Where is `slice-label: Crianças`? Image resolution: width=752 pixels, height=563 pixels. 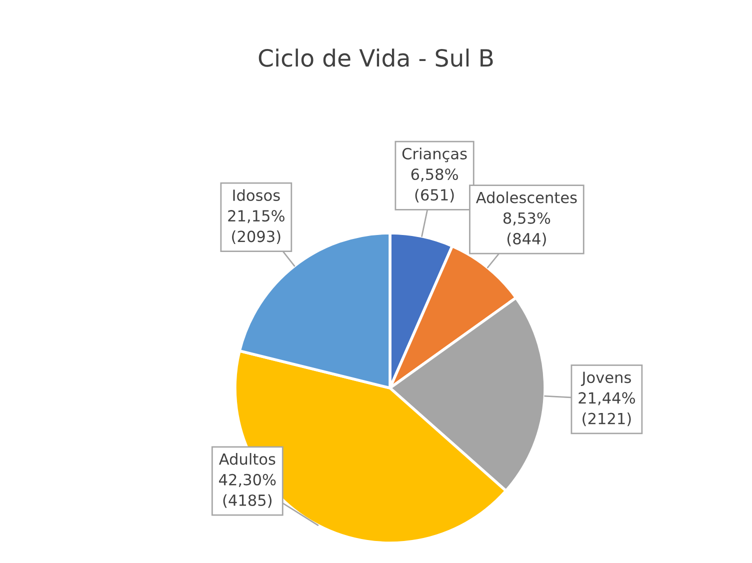 slice-label: Crianças is located at coordinates (434, 155).